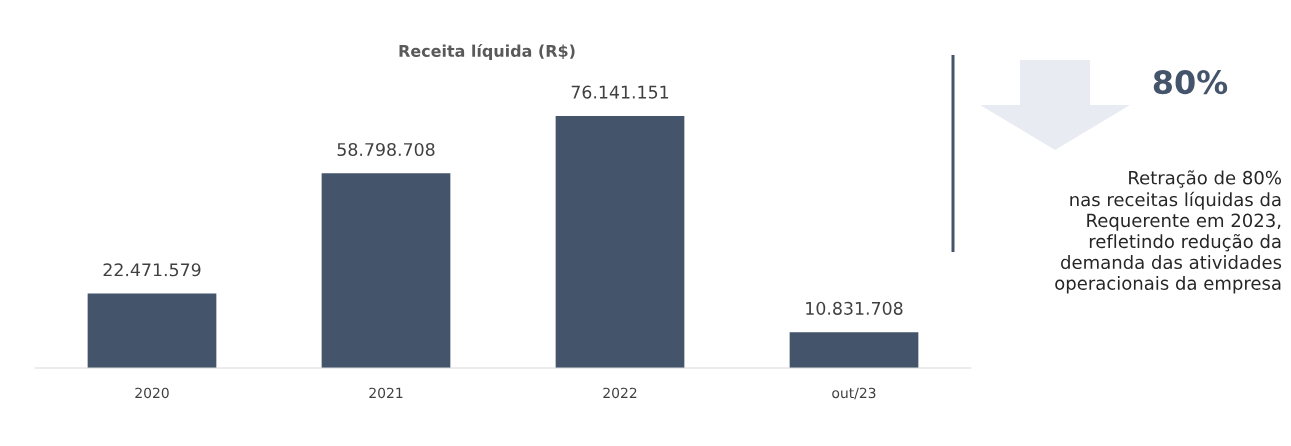 The height and width of the screenshot is (446, 1291). I want to click on data-label: 76.141.151, so click(620, 92).